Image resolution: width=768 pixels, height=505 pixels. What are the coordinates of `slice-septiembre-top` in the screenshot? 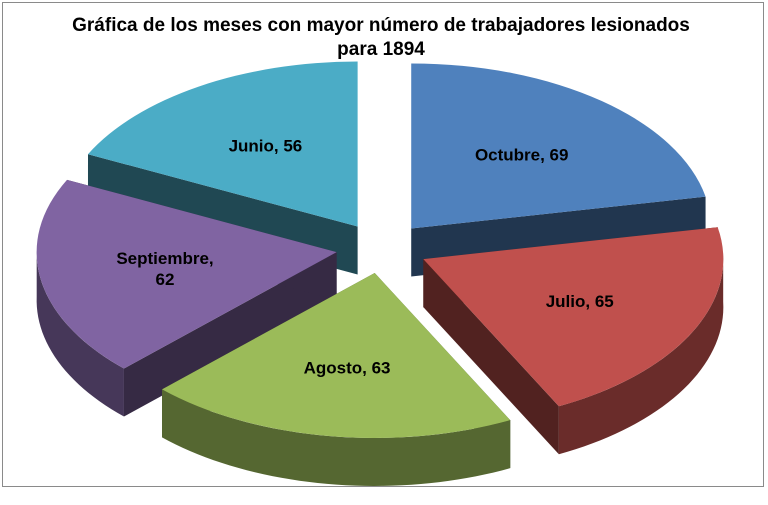 It's located at (186, 274).